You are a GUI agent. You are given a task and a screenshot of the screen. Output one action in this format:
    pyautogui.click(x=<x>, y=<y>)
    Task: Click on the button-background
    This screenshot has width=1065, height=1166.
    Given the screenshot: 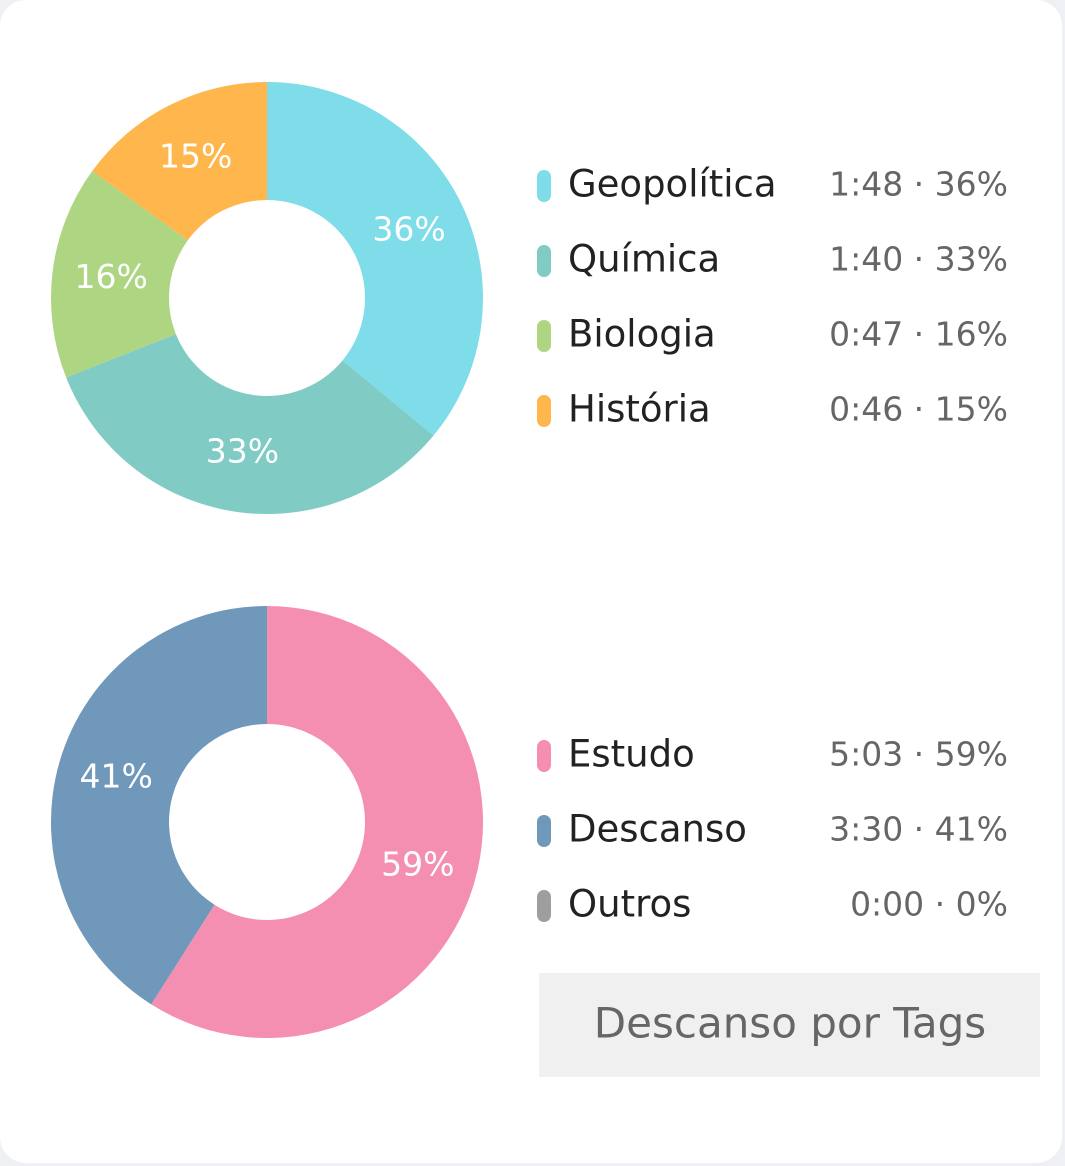 What is the action you would take?
    pyautogui.click(x=789, y=1025)
    